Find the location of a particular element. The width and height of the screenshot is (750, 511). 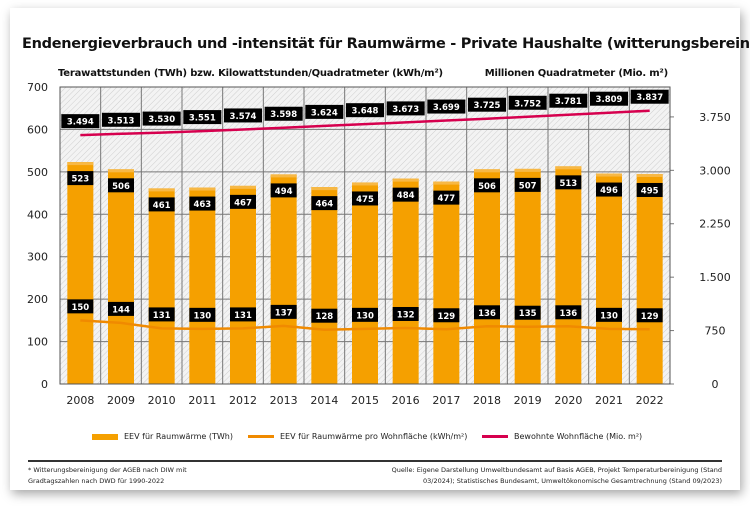

left-tick-label: 500 is located at coordinates (37, 172).